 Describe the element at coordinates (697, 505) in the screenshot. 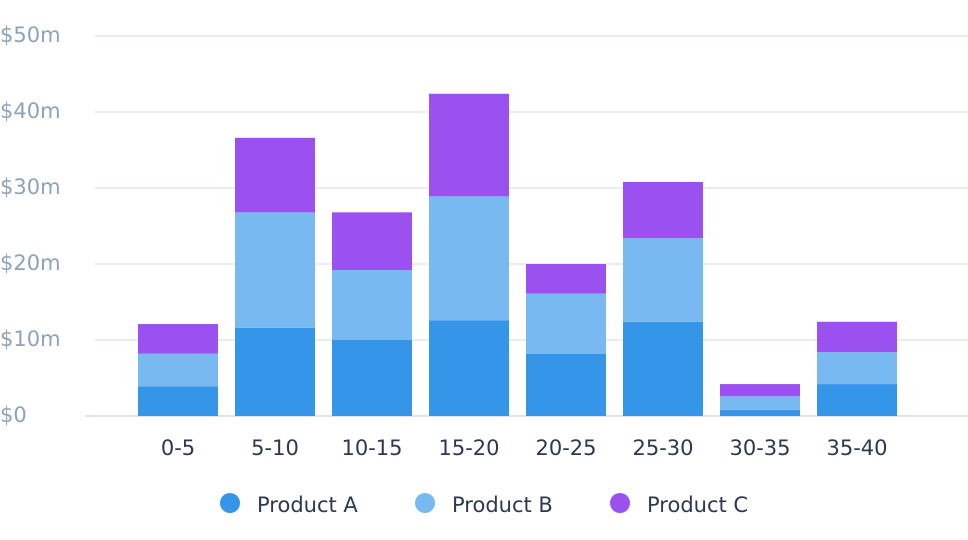

I see `legend-label: Product C` at that location.